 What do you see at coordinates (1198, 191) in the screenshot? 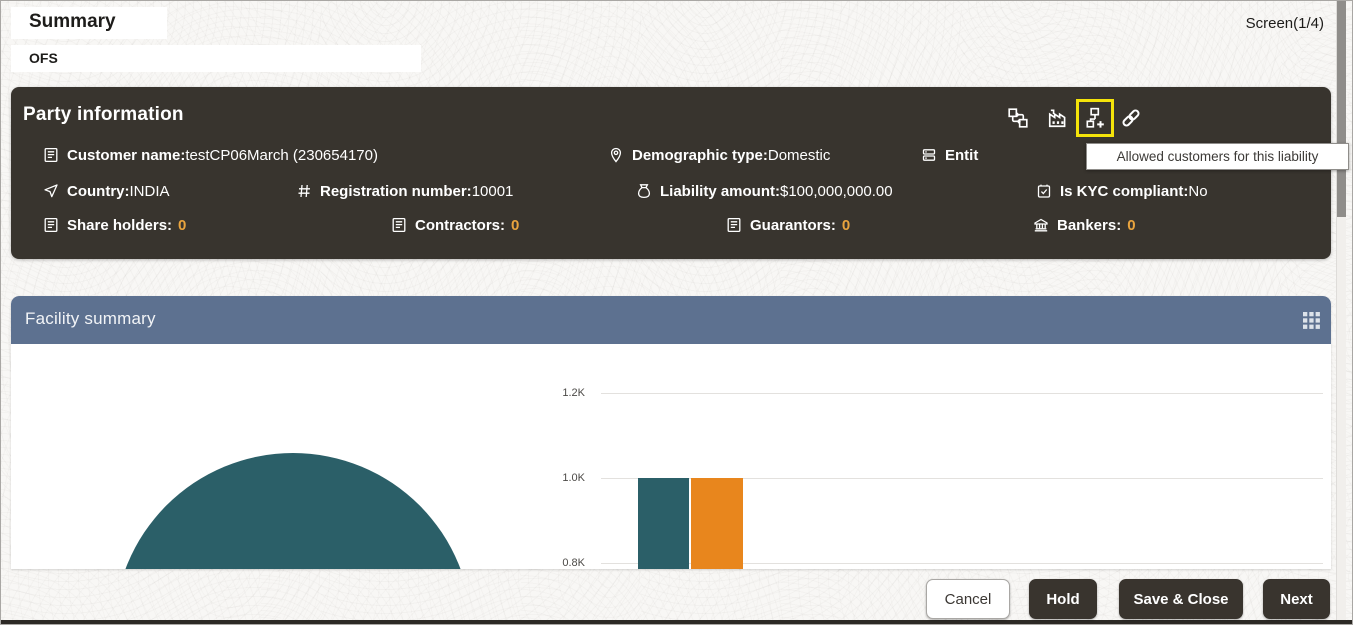
I see `field-value: No` at bounding box center [1198, 191].